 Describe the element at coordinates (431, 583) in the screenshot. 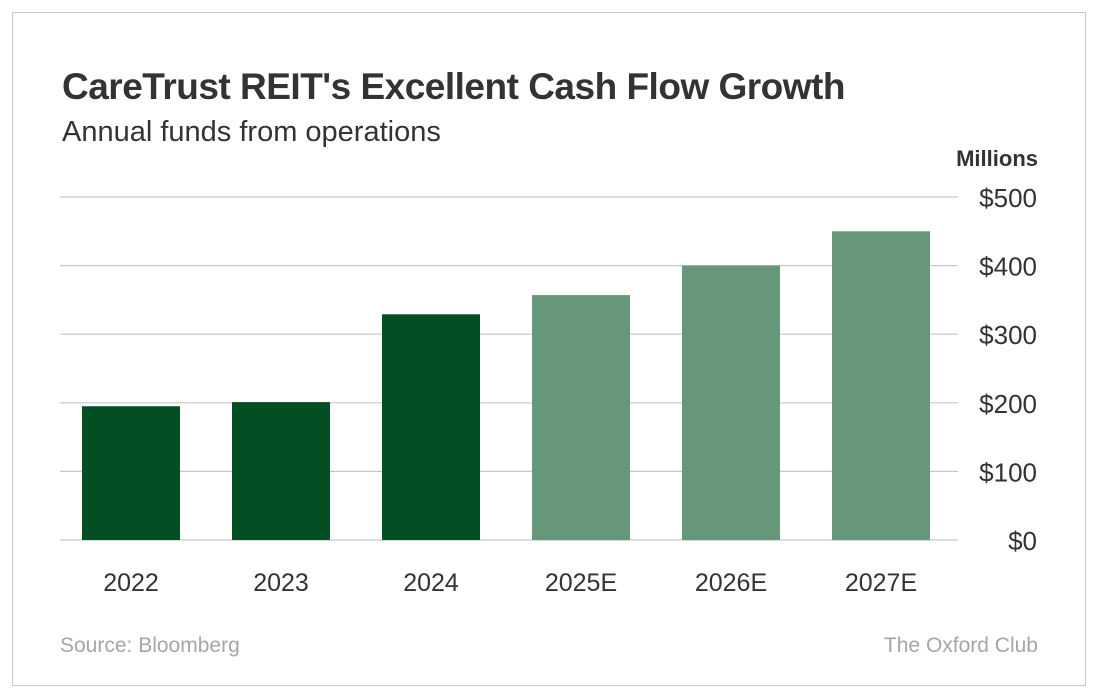

I see `x-tick-label: 2024` at that location.